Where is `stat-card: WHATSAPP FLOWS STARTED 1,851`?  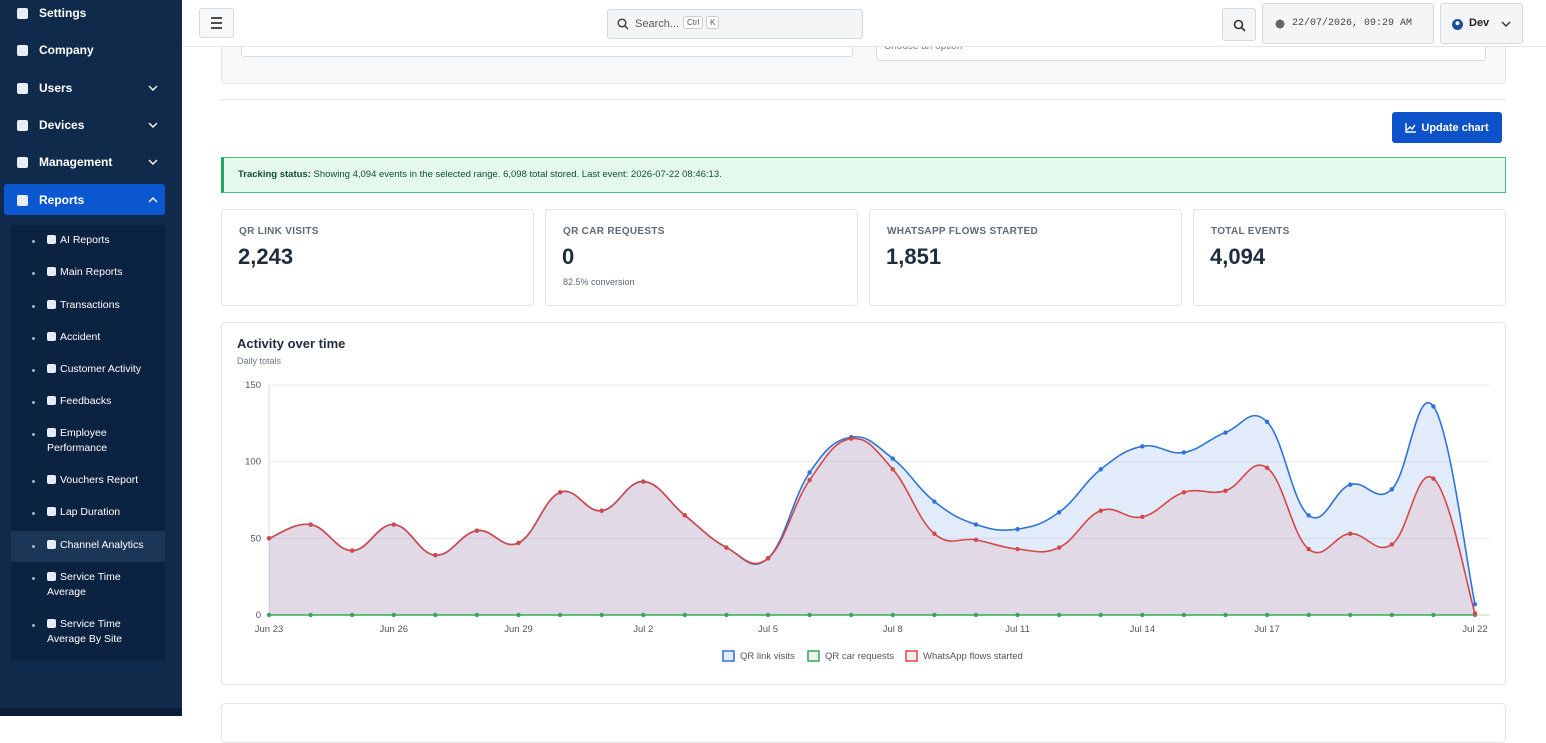 stat-card: WHATSAPP FLOWS STARTED 1,851 is located at coordinates (1025, 257).